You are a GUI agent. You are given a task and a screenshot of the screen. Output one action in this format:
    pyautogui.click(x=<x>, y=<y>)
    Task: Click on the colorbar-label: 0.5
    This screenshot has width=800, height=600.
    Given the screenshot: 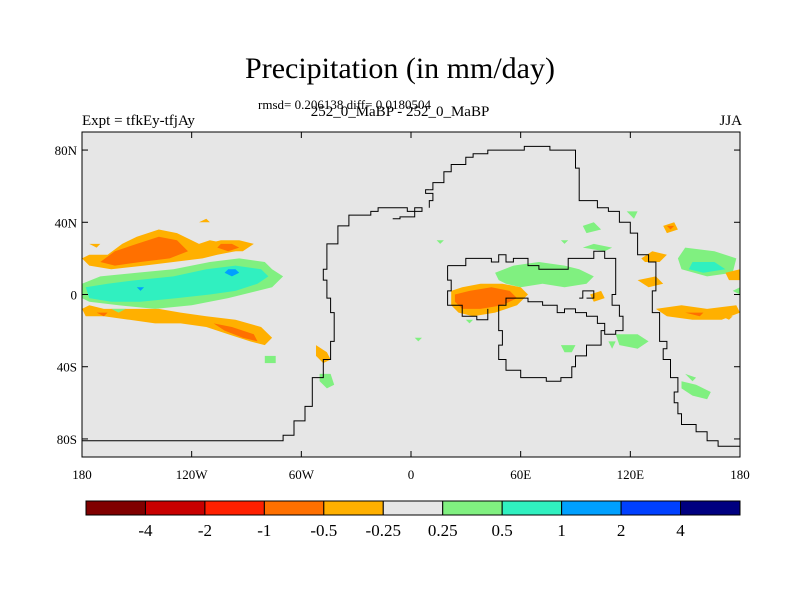 What is the action you would take?
    pyautogui.click(x=502, y=530)
    